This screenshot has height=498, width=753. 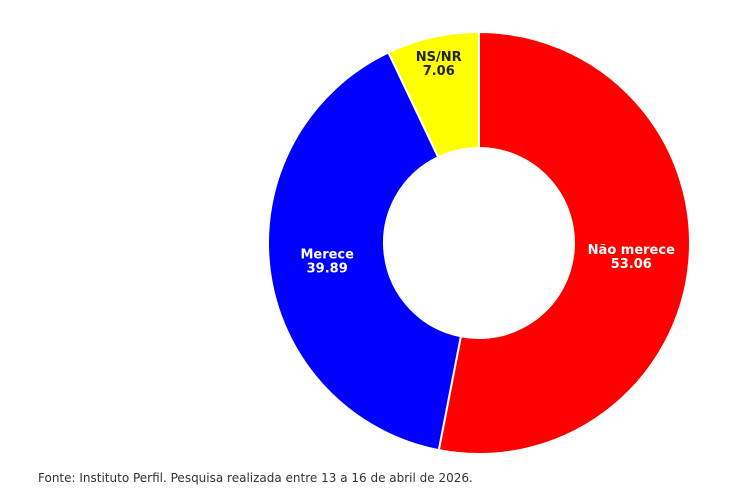 What do you see at coordinates (327, 255) in the screenshot?
I see `slice-label: Merece` at bounding box center [327, 255].